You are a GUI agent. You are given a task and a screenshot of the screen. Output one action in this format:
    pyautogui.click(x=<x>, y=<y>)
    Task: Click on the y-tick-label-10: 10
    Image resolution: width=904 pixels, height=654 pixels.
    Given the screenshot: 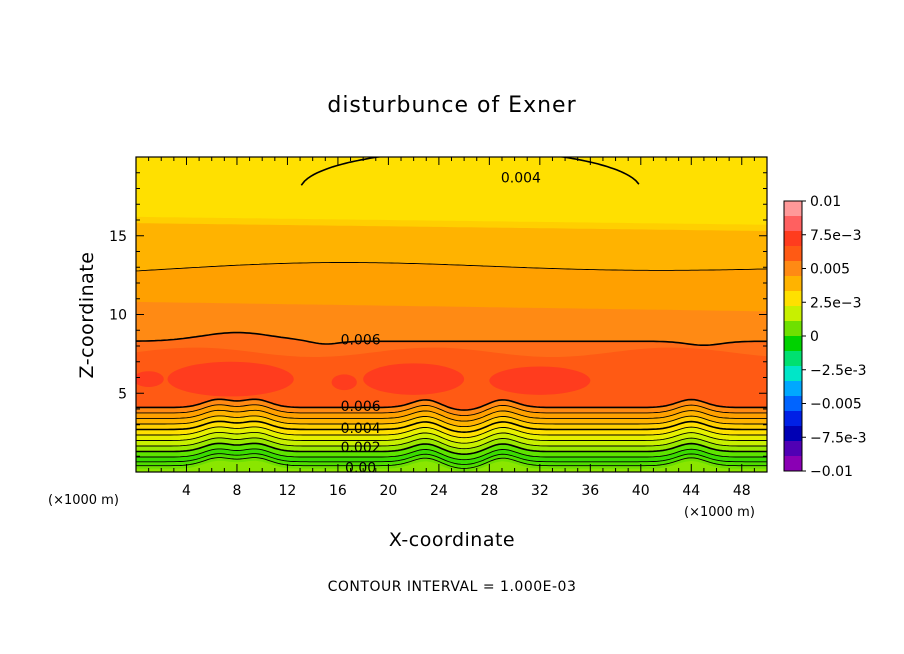 What is the action you would take?
    pyautogui.click(x=118, y=316)
    